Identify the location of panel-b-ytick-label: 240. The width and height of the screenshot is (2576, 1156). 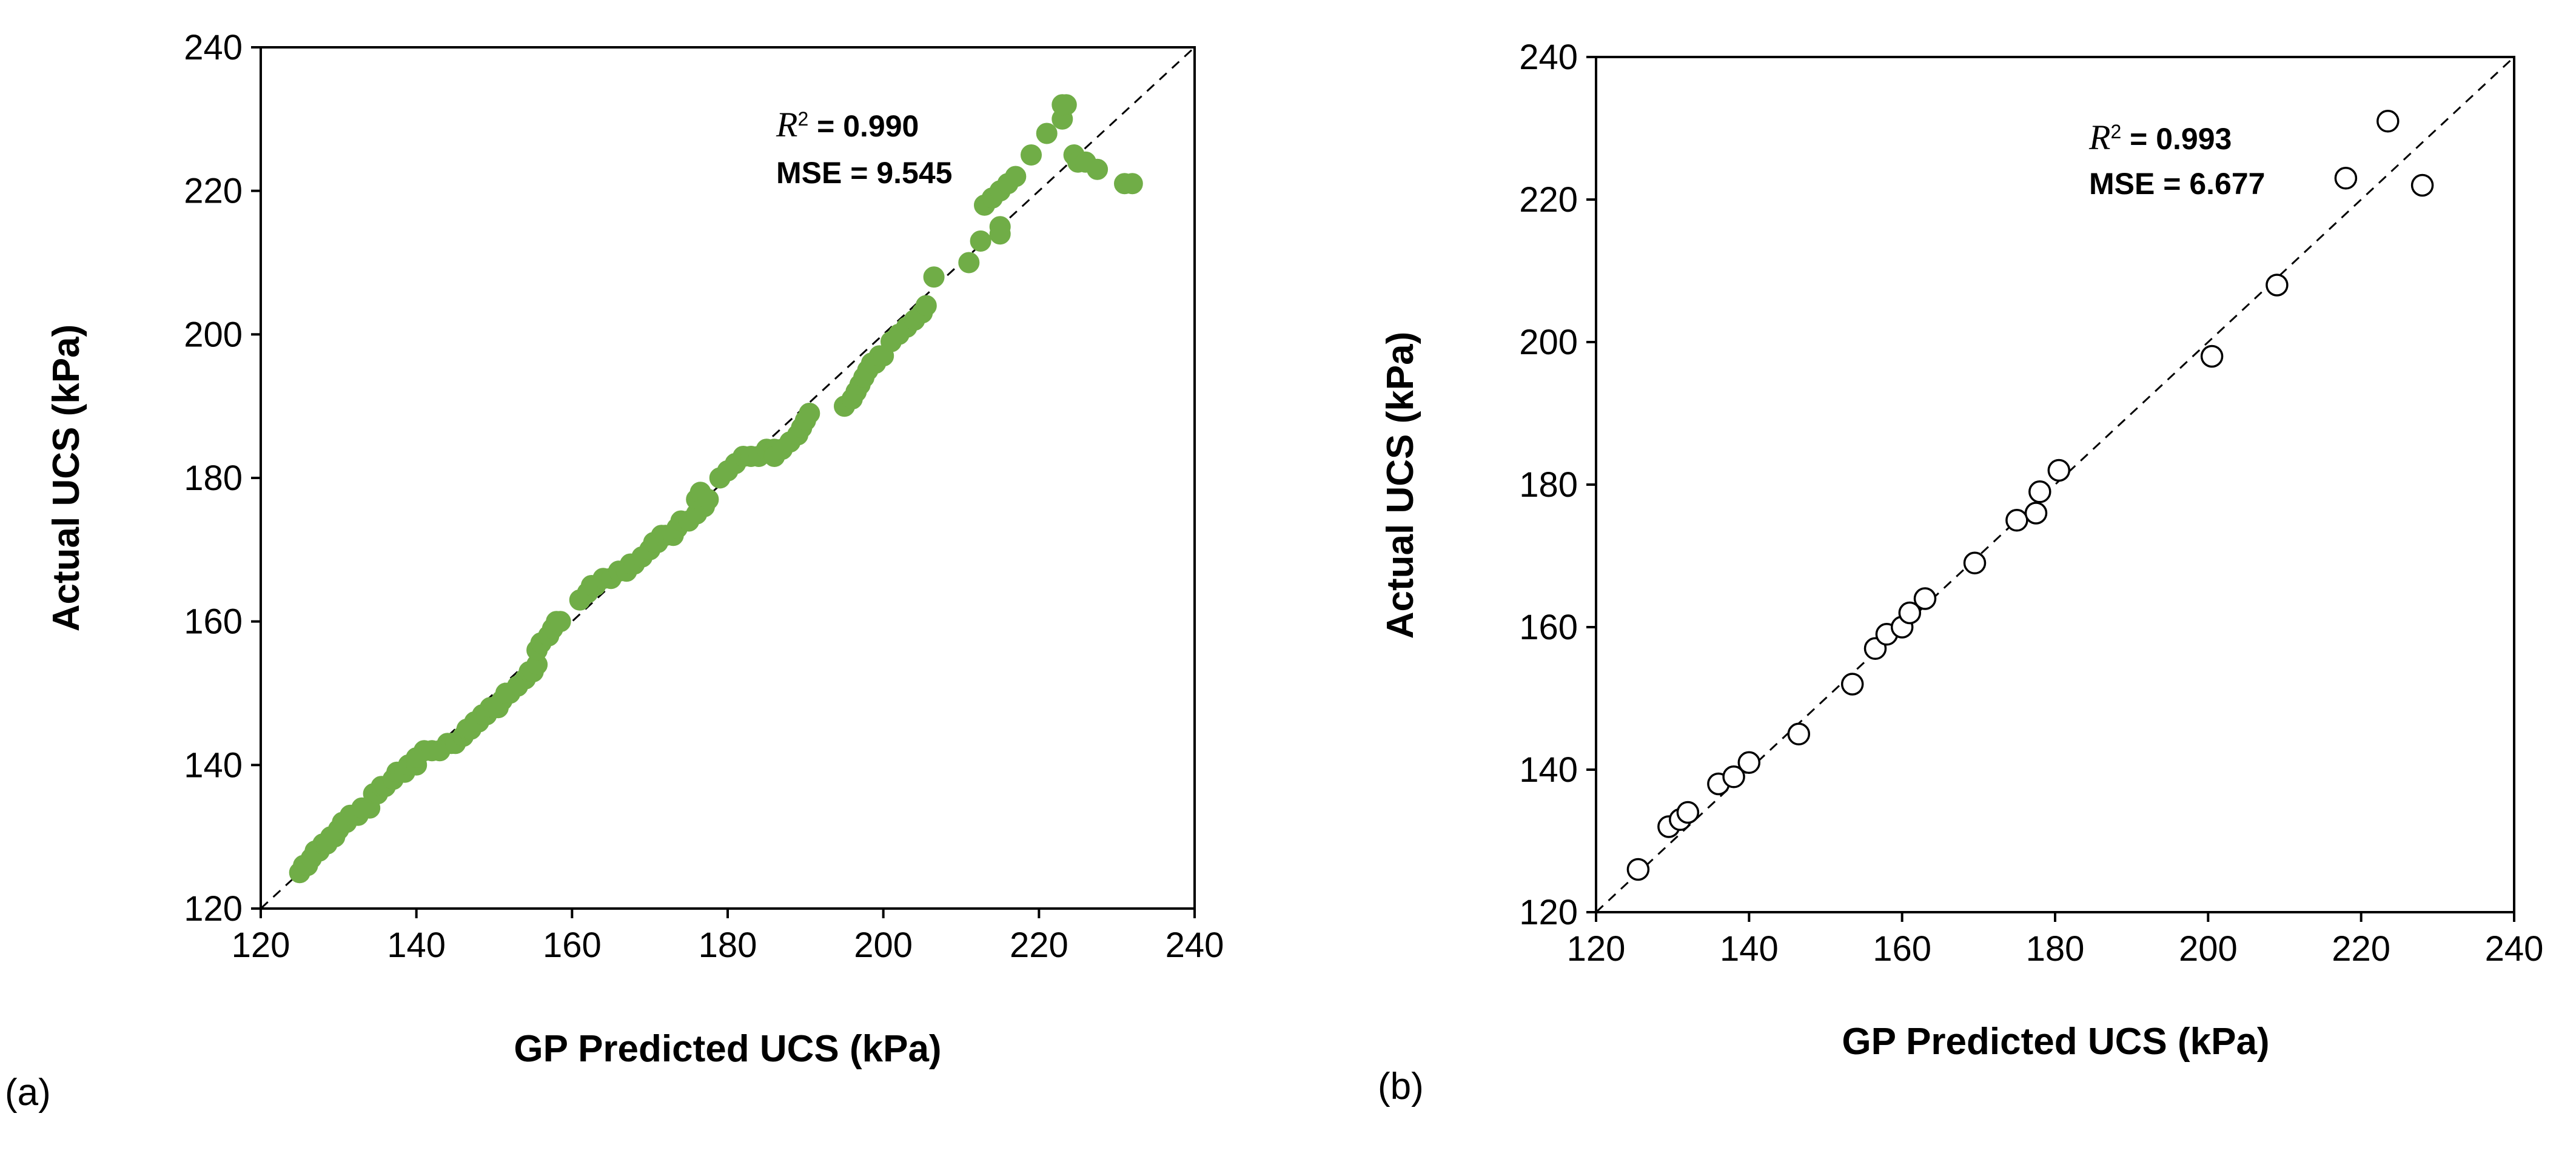
(1548, 57).